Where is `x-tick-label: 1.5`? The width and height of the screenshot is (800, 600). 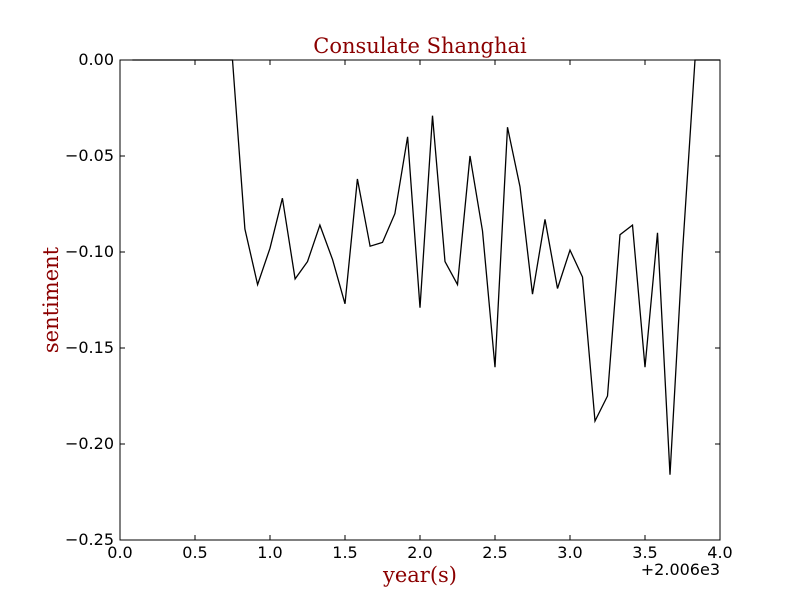 x-tick-label: 1.5 is located at coordinates (344, 552).